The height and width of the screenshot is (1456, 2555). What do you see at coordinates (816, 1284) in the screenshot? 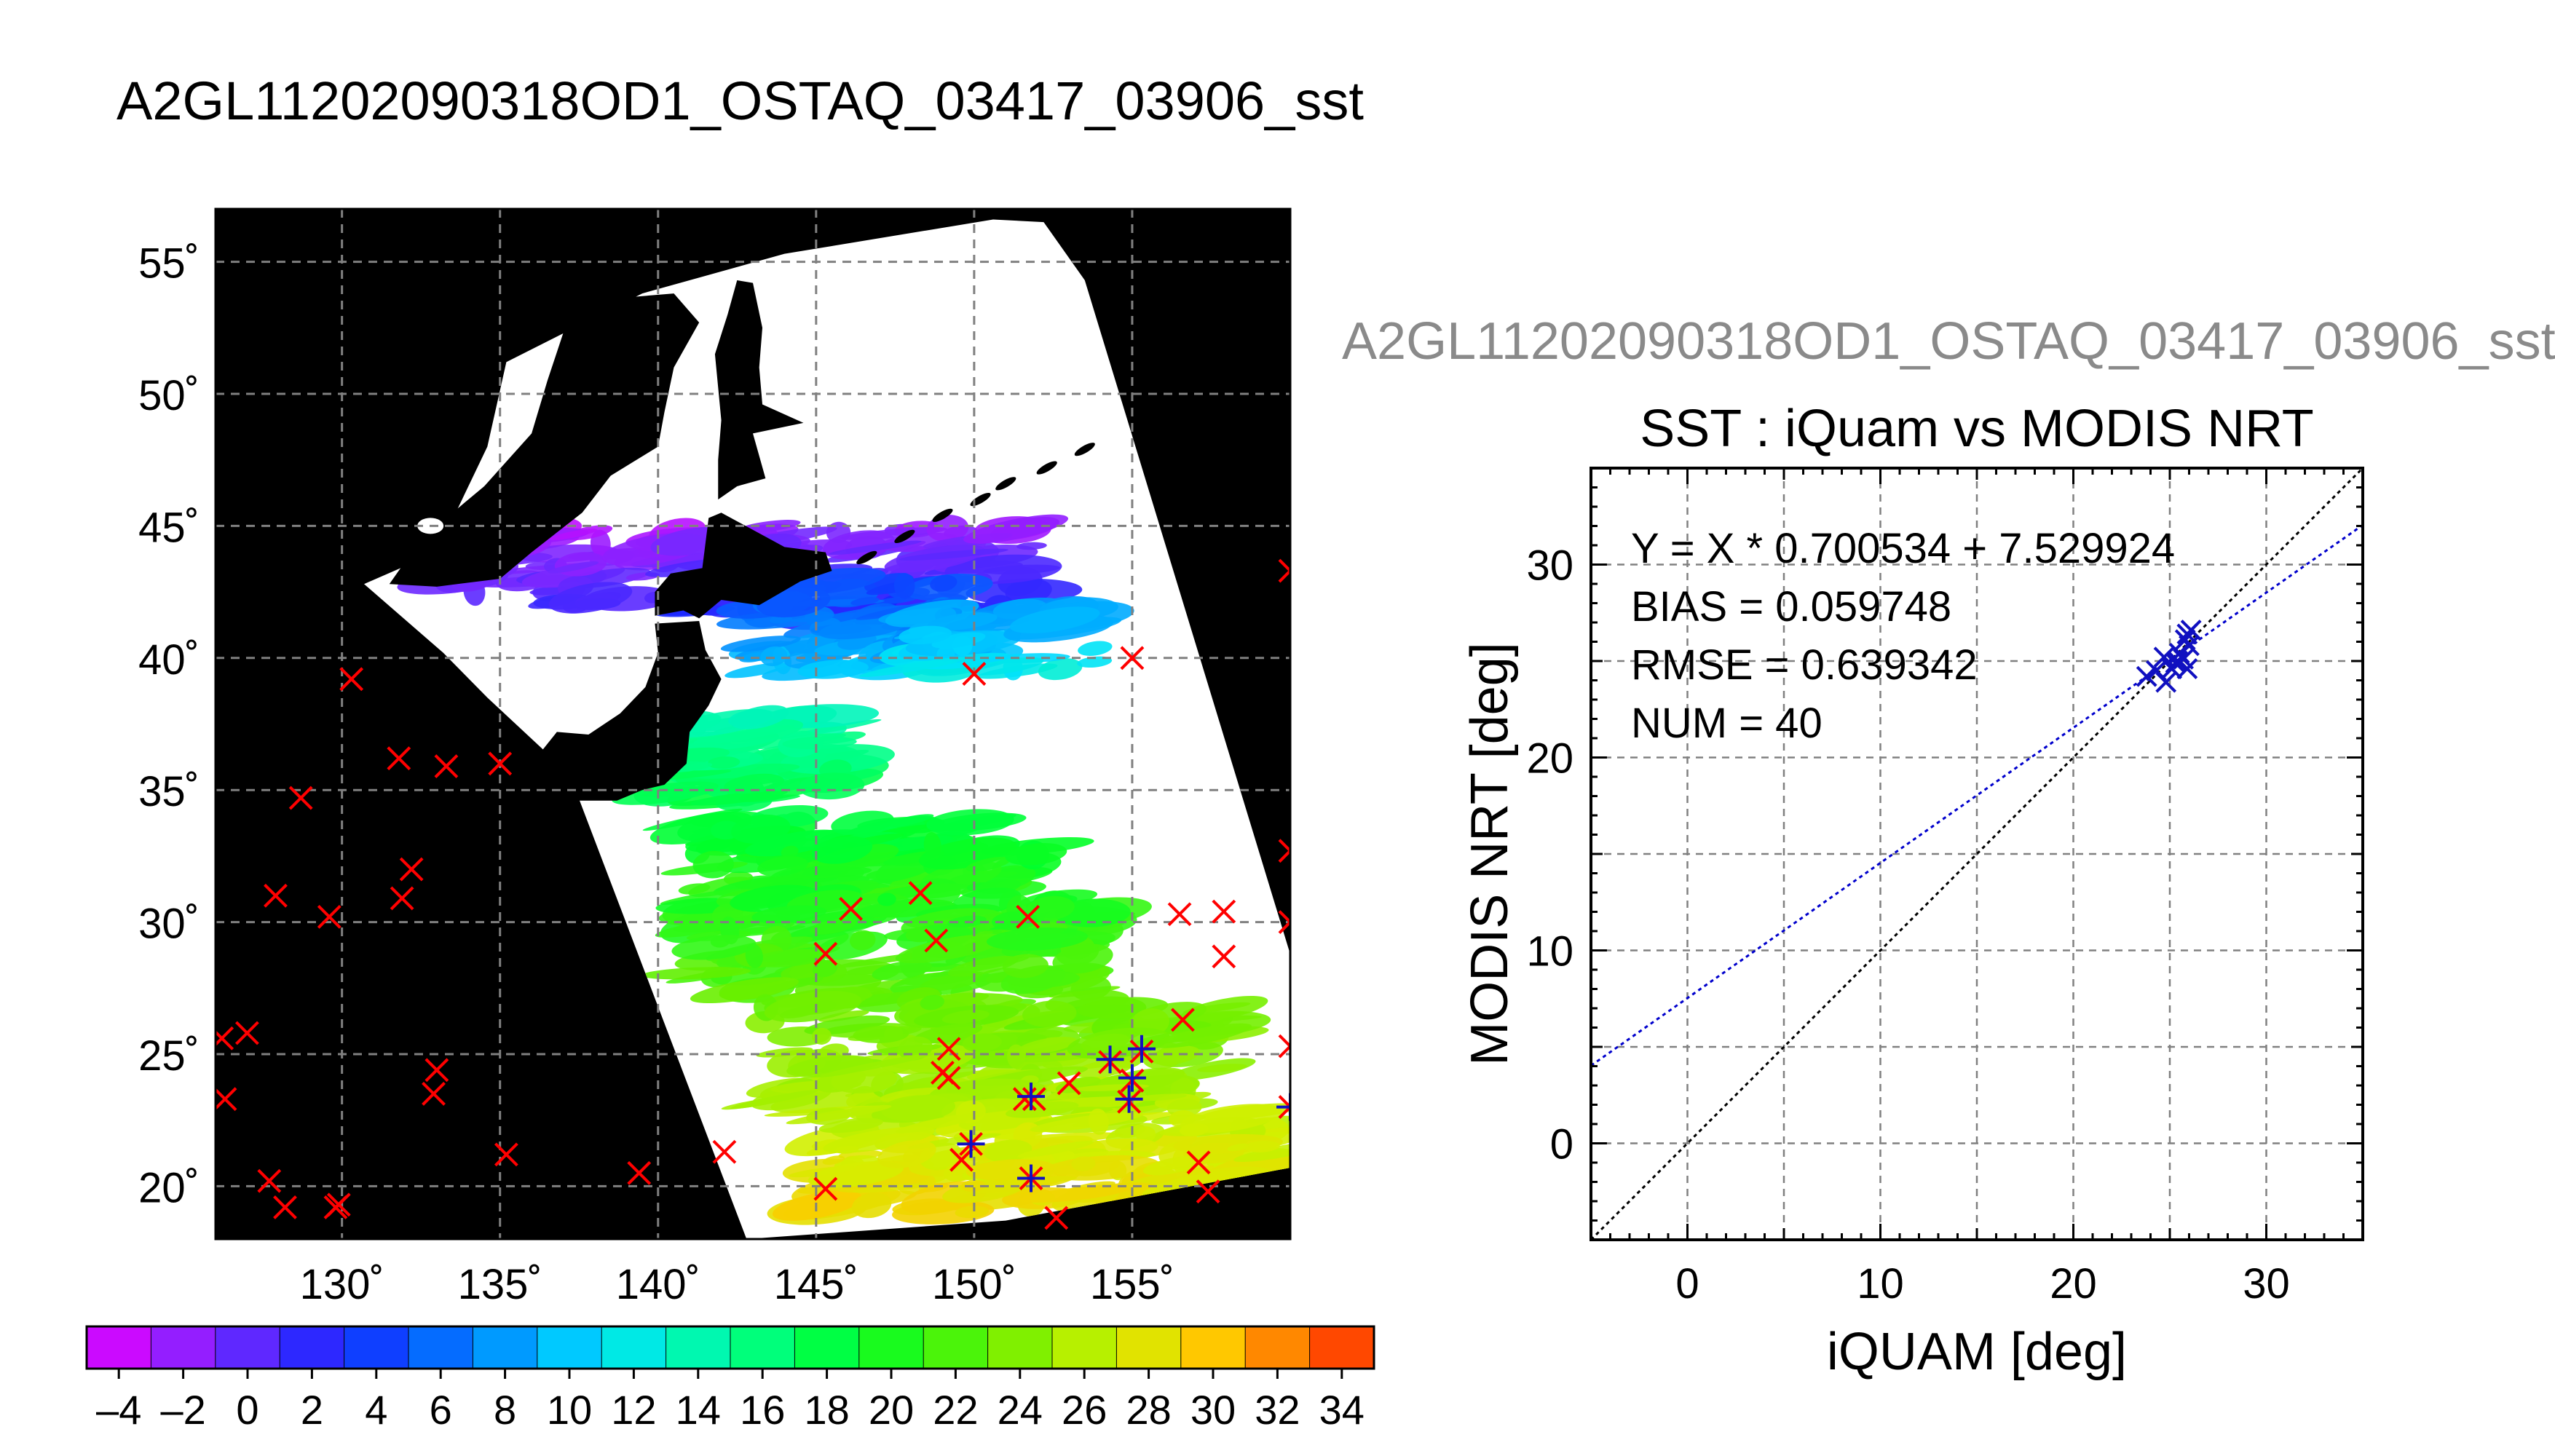
I see `lon-tick-label: 145˚` at bounding box center [816, 1284].